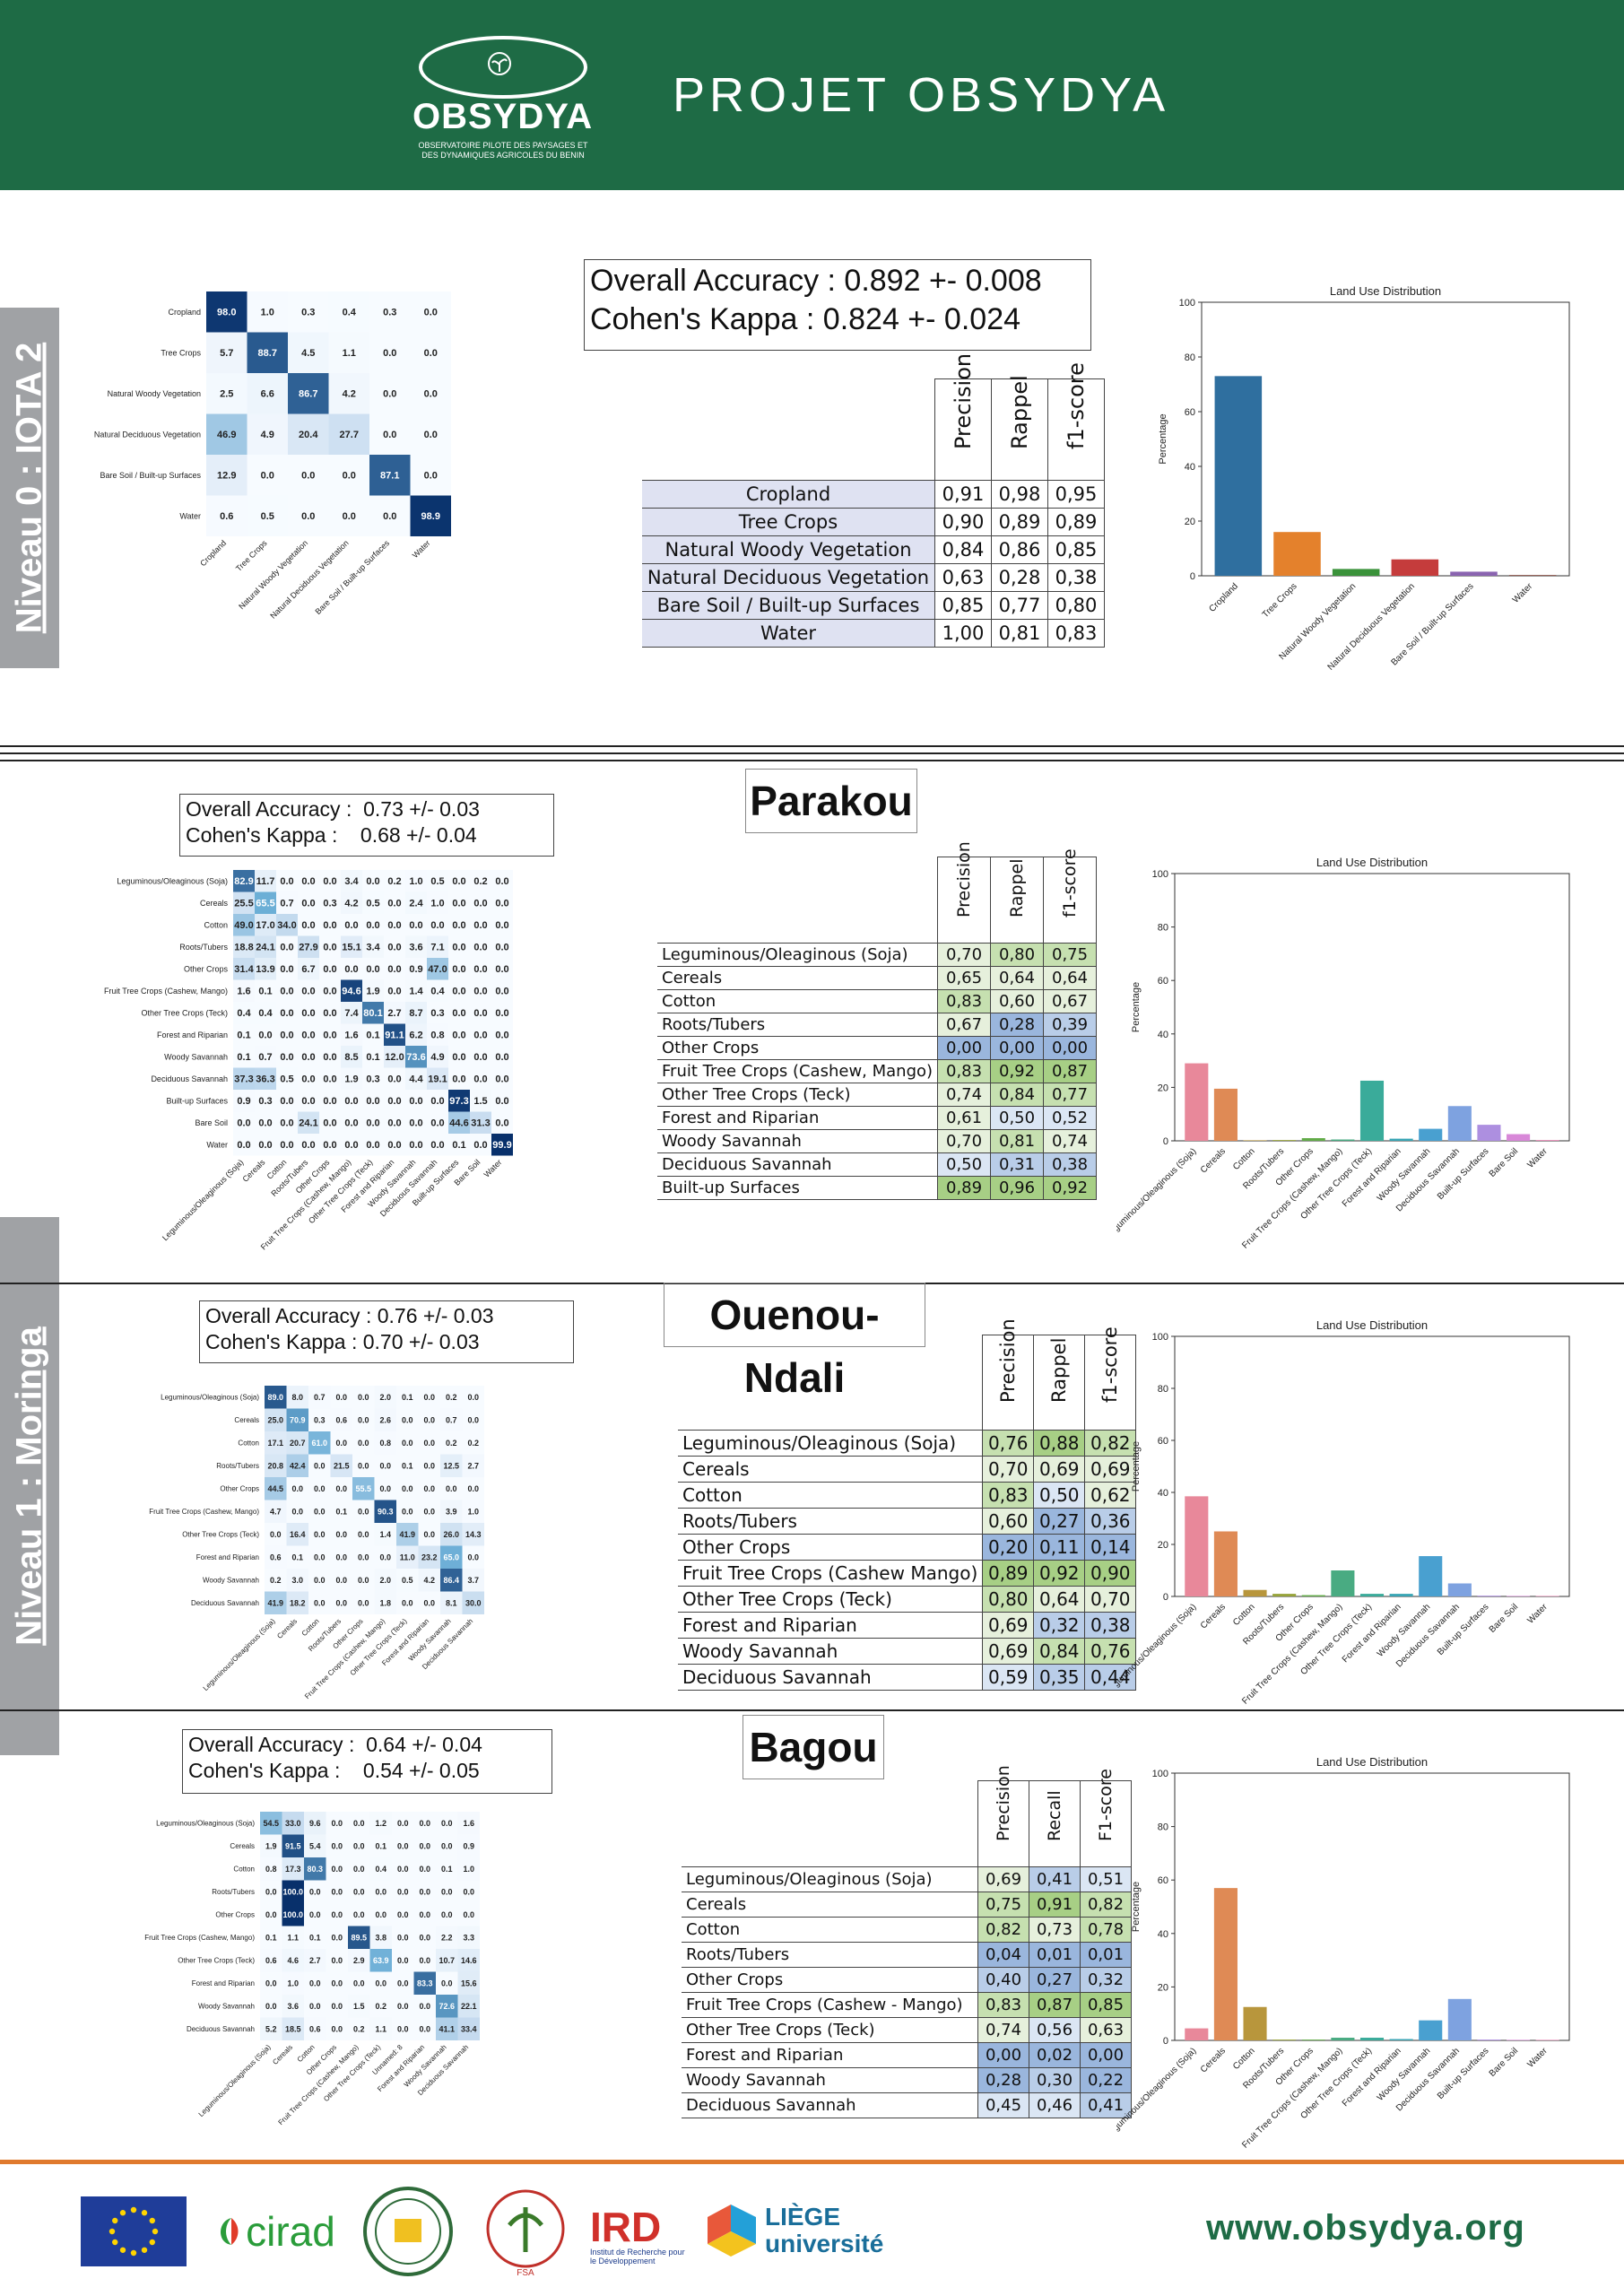 This screenshot has width=1624, height=2296. I want to click on table-row: Cereals 0,75 0,91 0,82, so click(907, 1905).